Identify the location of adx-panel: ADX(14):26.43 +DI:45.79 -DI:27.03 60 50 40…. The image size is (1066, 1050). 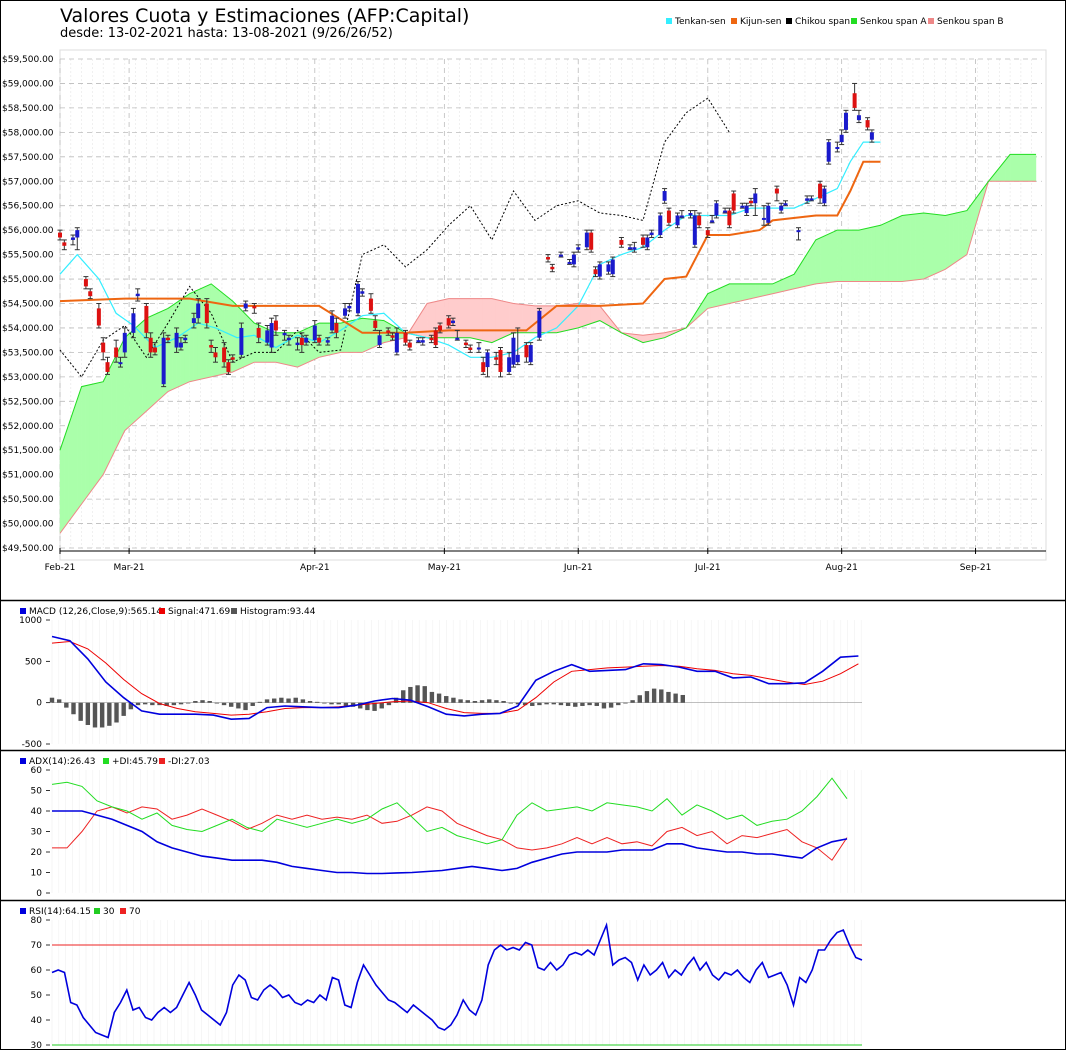
(441, 828).